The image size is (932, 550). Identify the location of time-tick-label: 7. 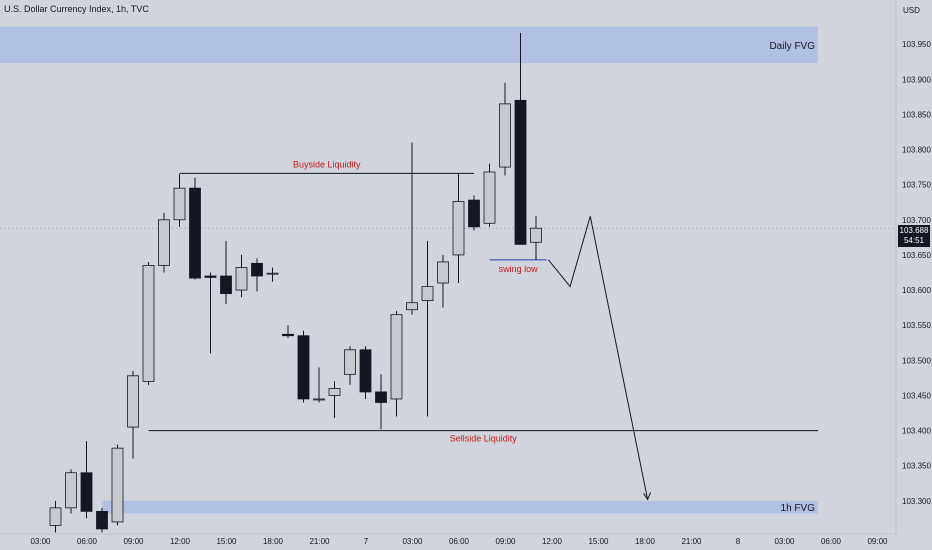
(366, 541).